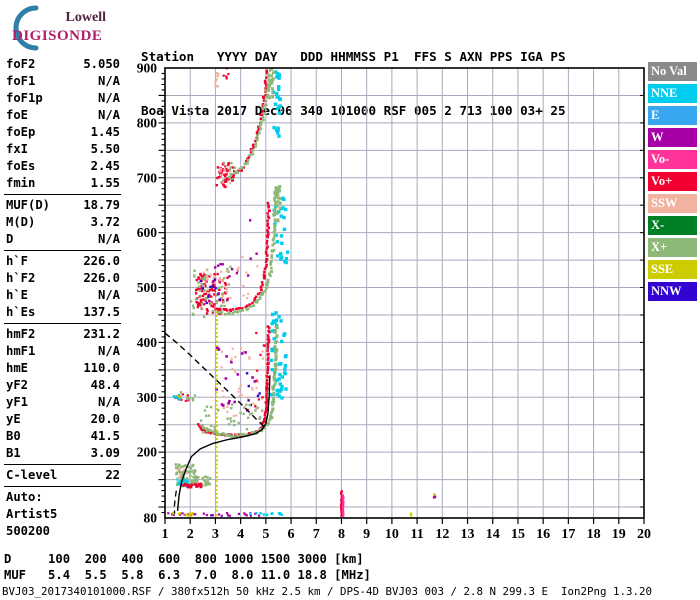 This screenshot has width=700, height=600. Describe the element at coordinates (518, 534) in the screenshot. I see `x-tick-label: 15` at that location.